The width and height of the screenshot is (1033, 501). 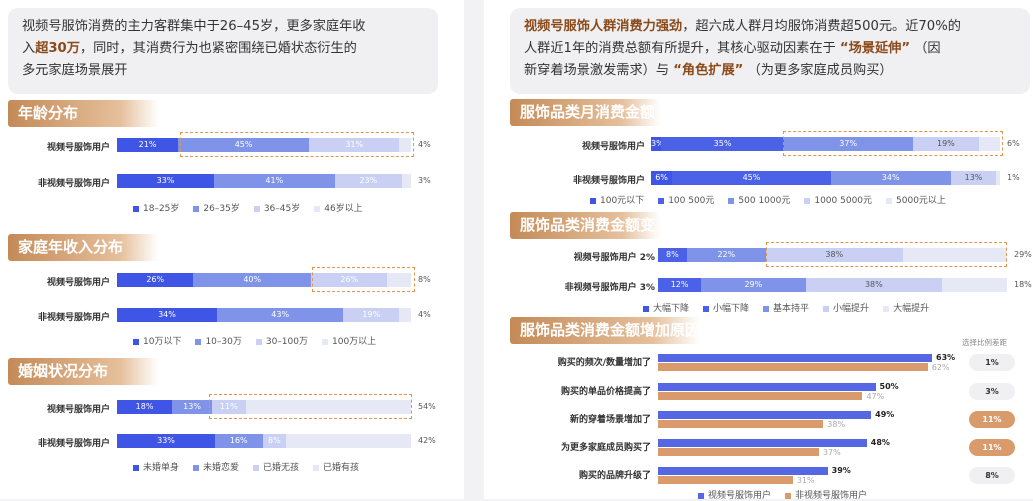 I want to click on legend-item: 500 1000元, so click(x=759, y=199).